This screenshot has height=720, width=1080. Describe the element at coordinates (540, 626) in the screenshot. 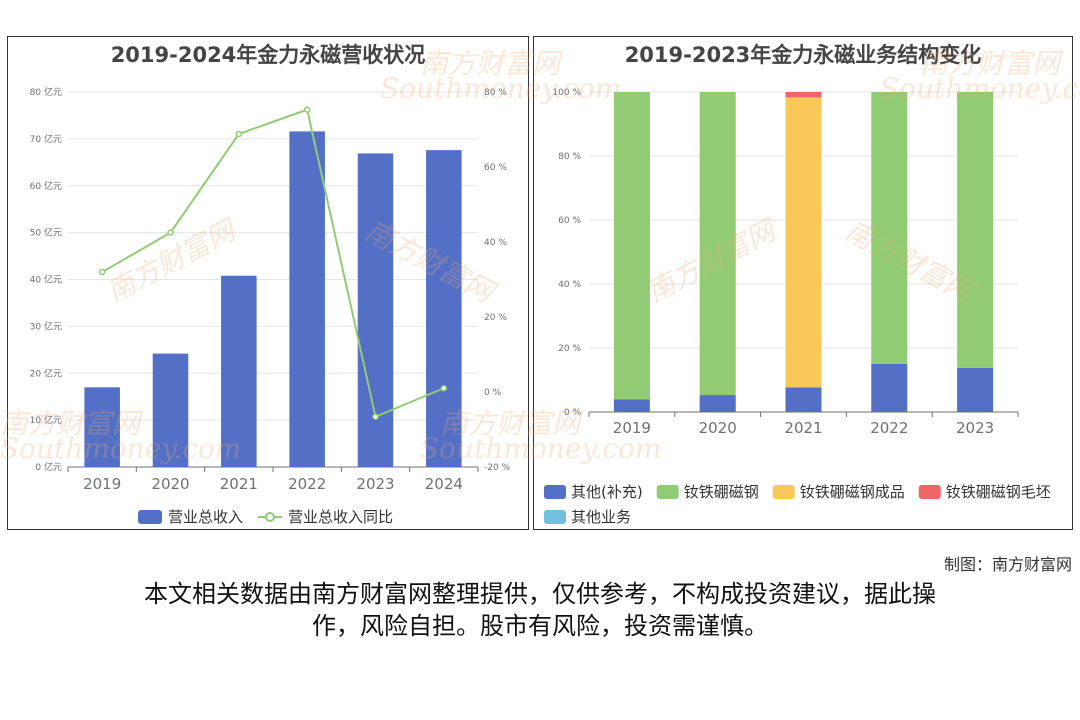

I see `disclaimer-line-2: 作，风险自担。股市有风险，投资需谨慎。` at that location.